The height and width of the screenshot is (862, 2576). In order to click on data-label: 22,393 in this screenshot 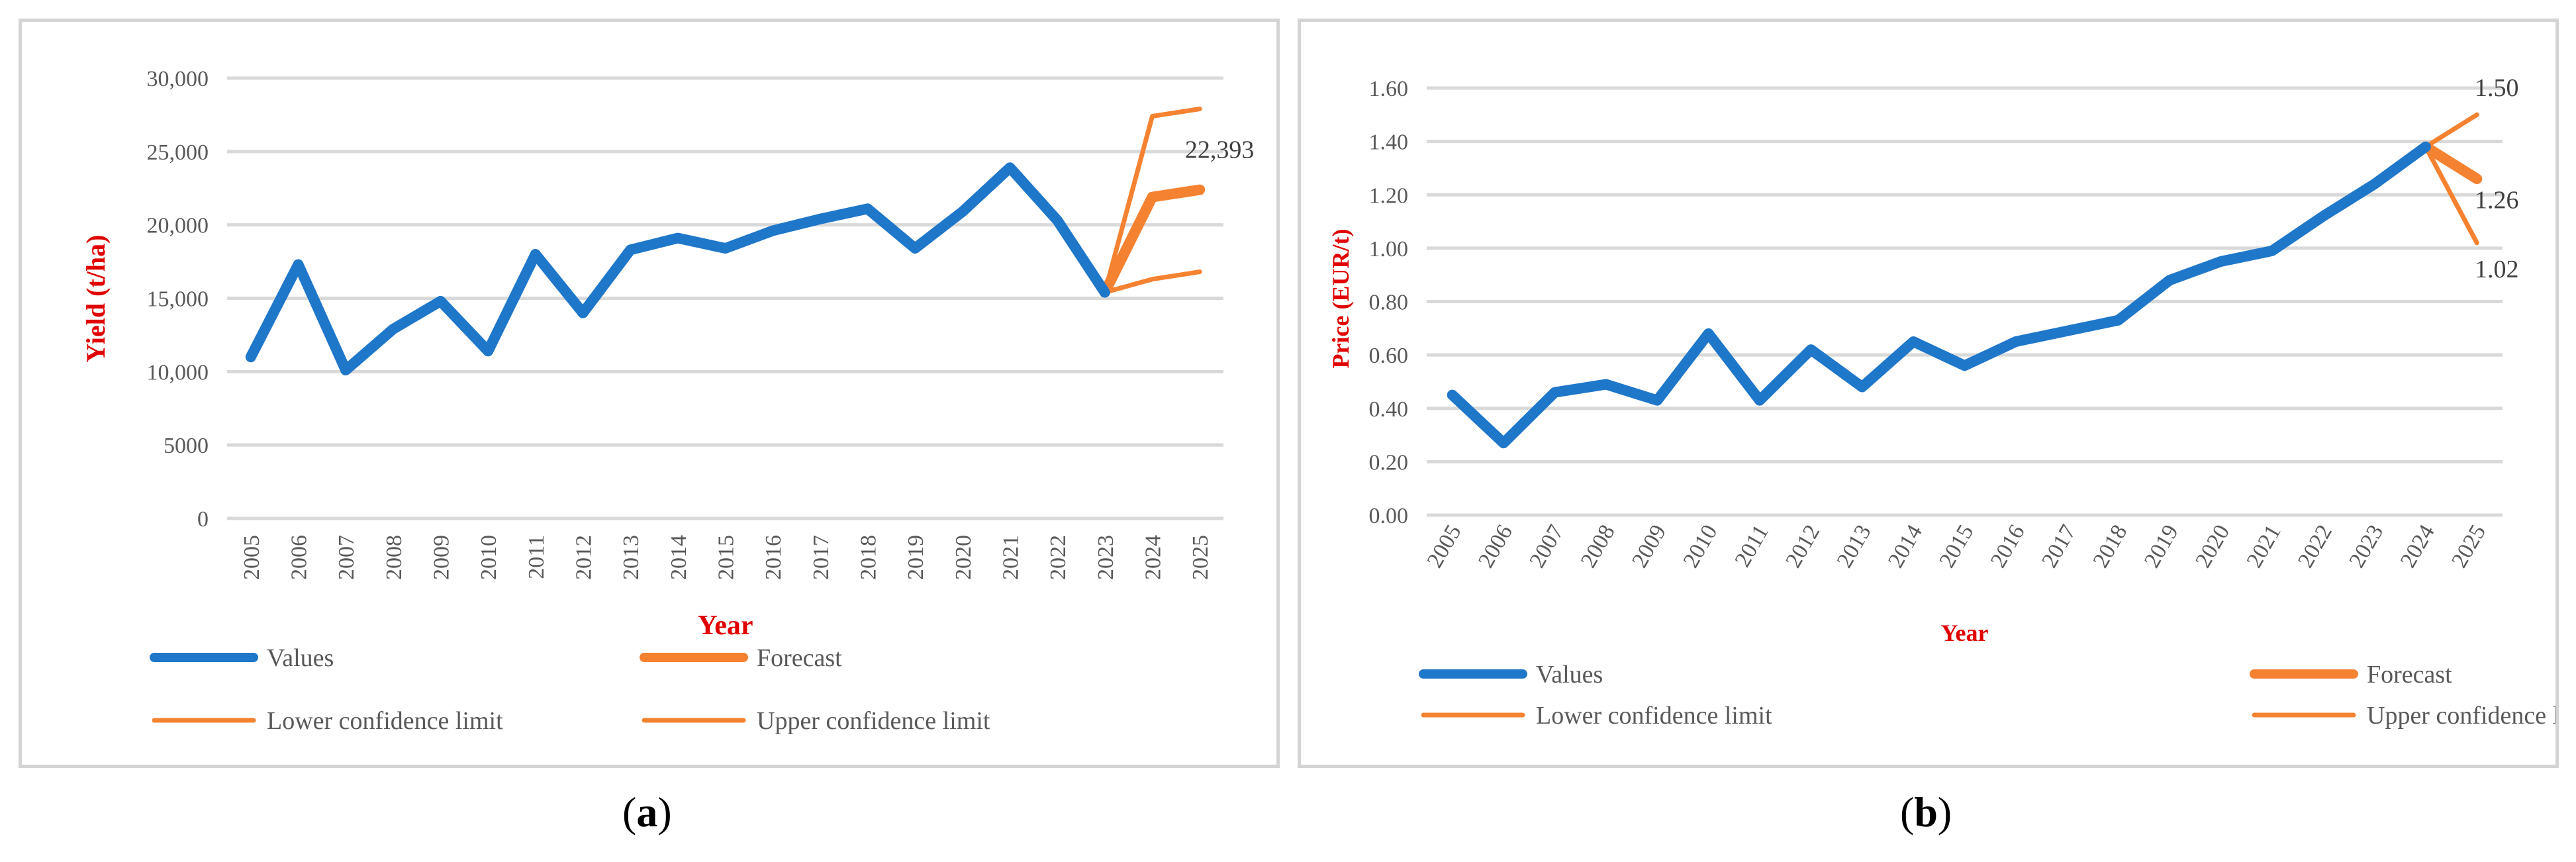, I will do `click(1220, 150)`.